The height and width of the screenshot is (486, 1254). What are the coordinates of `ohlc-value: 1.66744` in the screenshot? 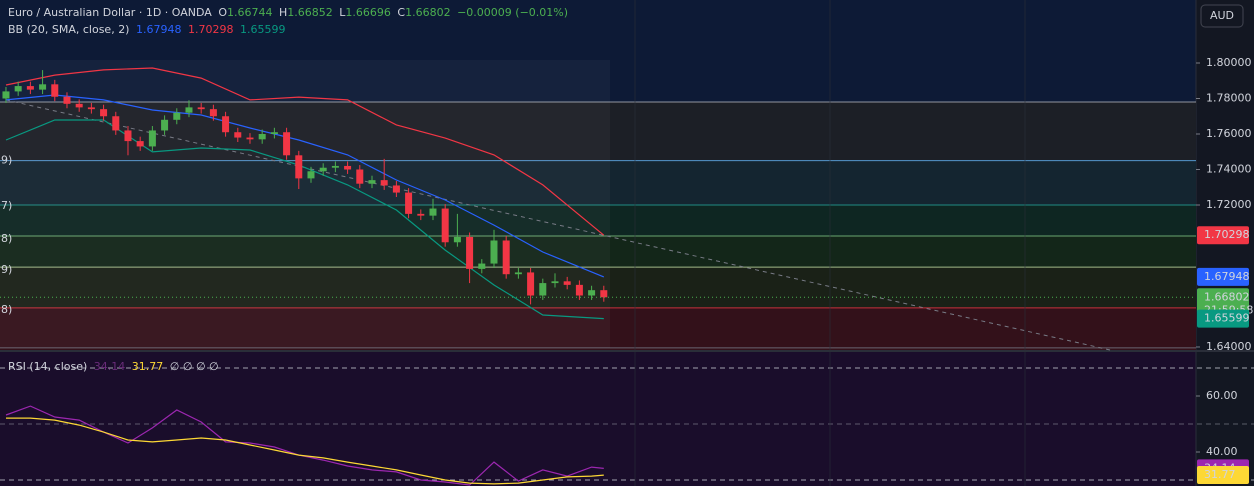 It's located at (250, 12).